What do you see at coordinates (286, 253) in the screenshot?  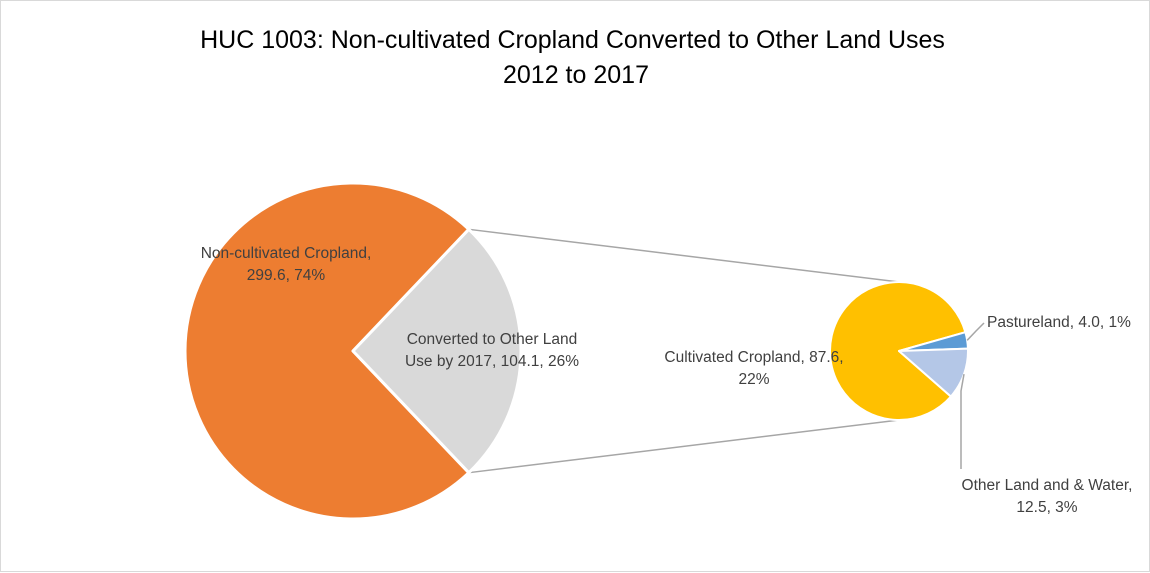 I see `data-label-non-cultivated-cropland-line-1: Non-cultivated Cropland,` at bounding box center [286, 253].